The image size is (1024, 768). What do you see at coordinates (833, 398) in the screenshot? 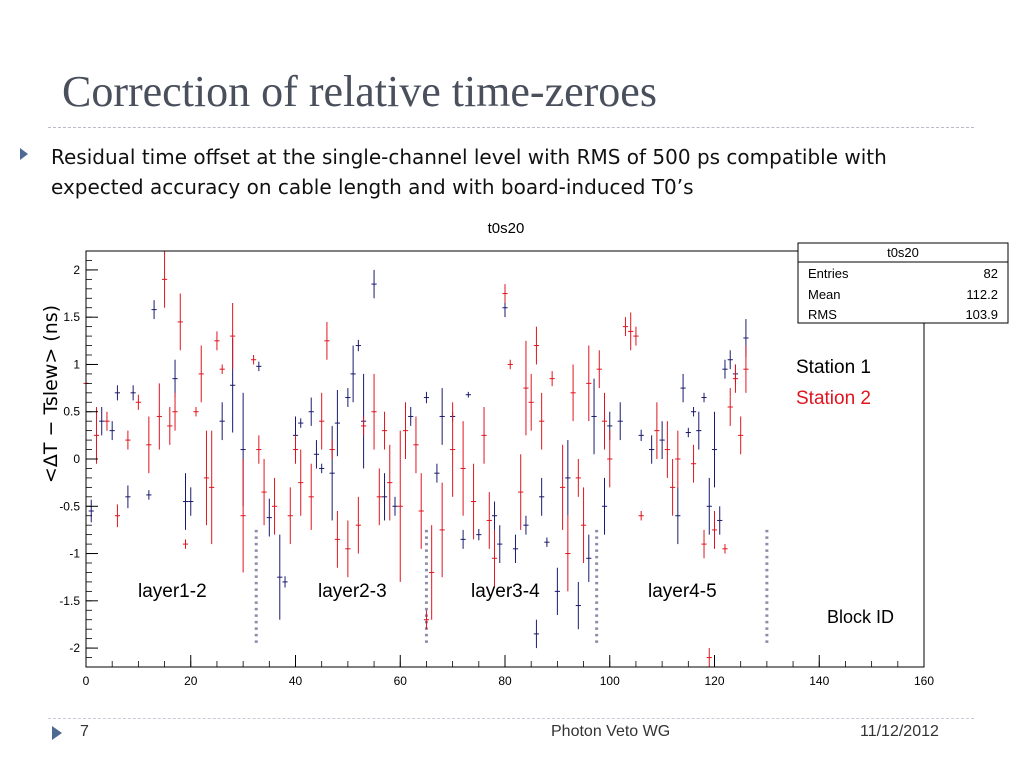
I see `legend-station-2: Station 2` at bounding box center [833, 398].